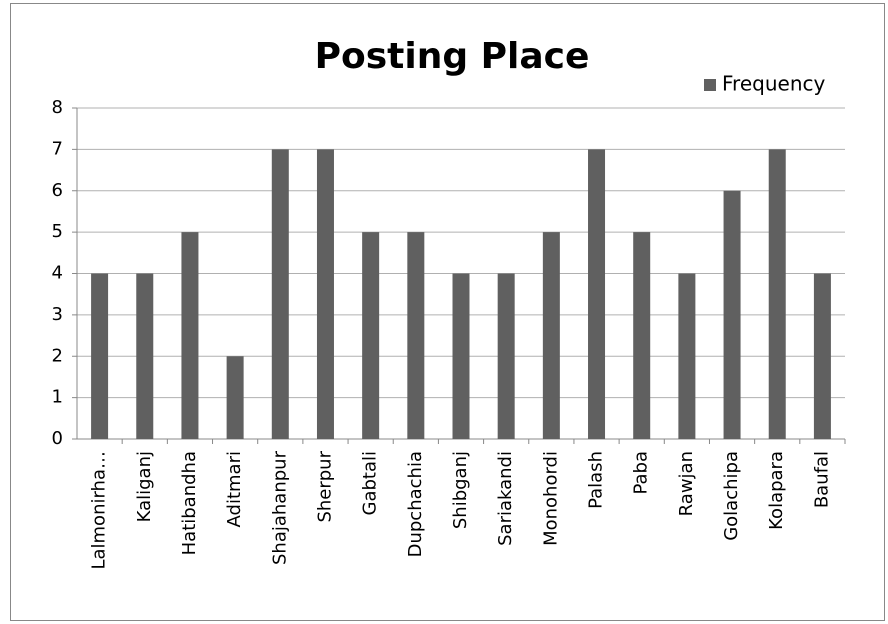  I want to click on x-tick-label: Shajahanpur, so click(279, 507).